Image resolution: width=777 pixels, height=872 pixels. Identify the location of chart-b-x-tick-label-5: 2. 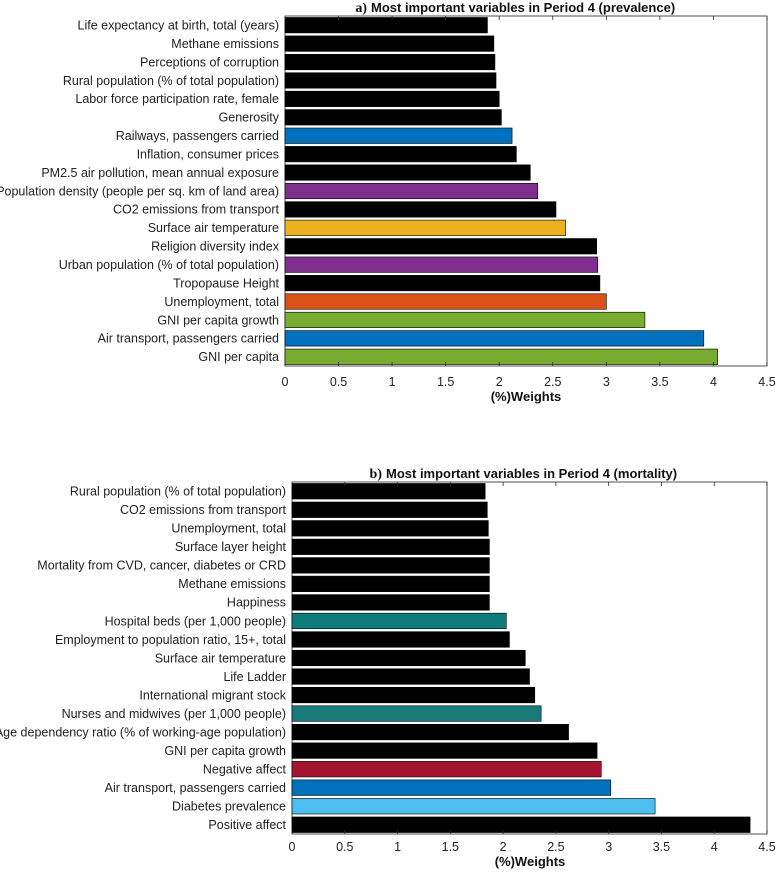
(503, 847).